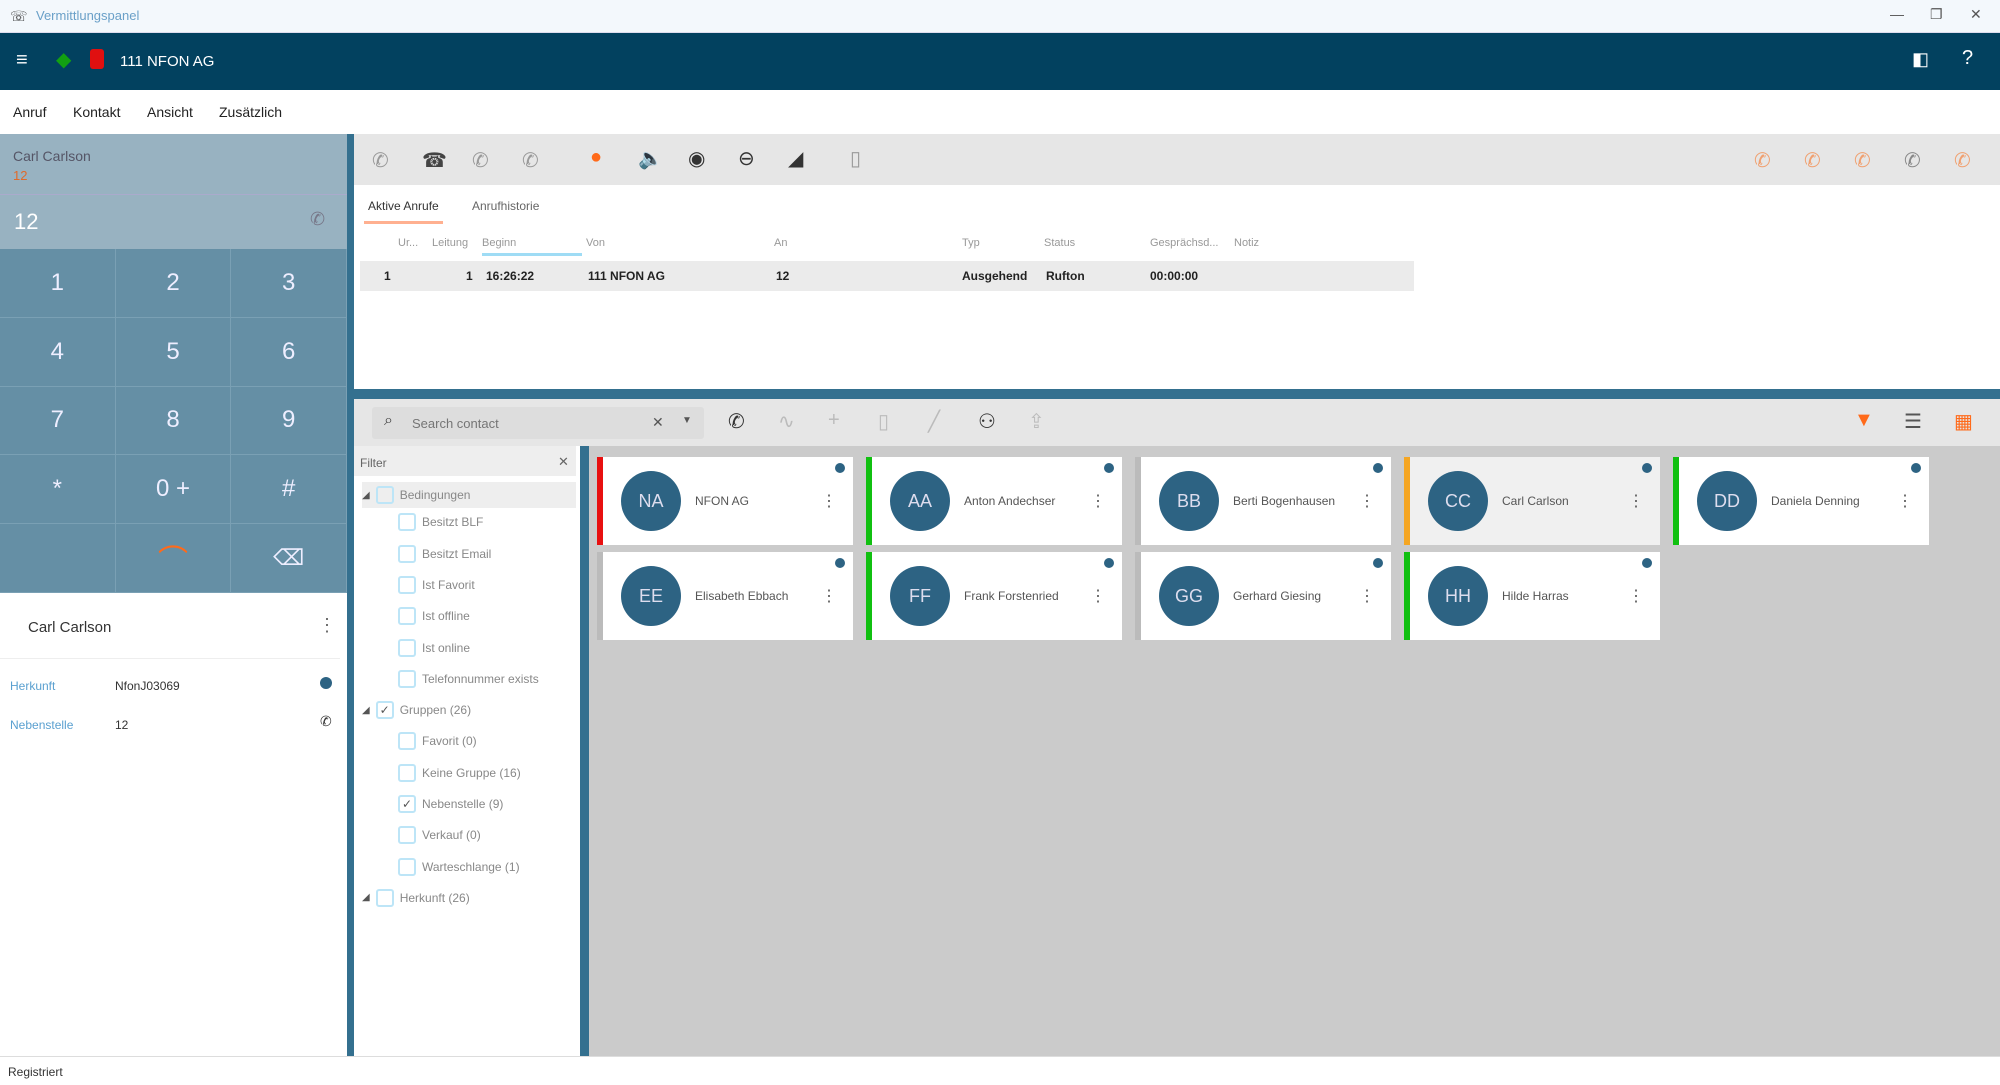  I want to click on contact-card: HH Hilde Harras ⋮, so click(1532, 596).